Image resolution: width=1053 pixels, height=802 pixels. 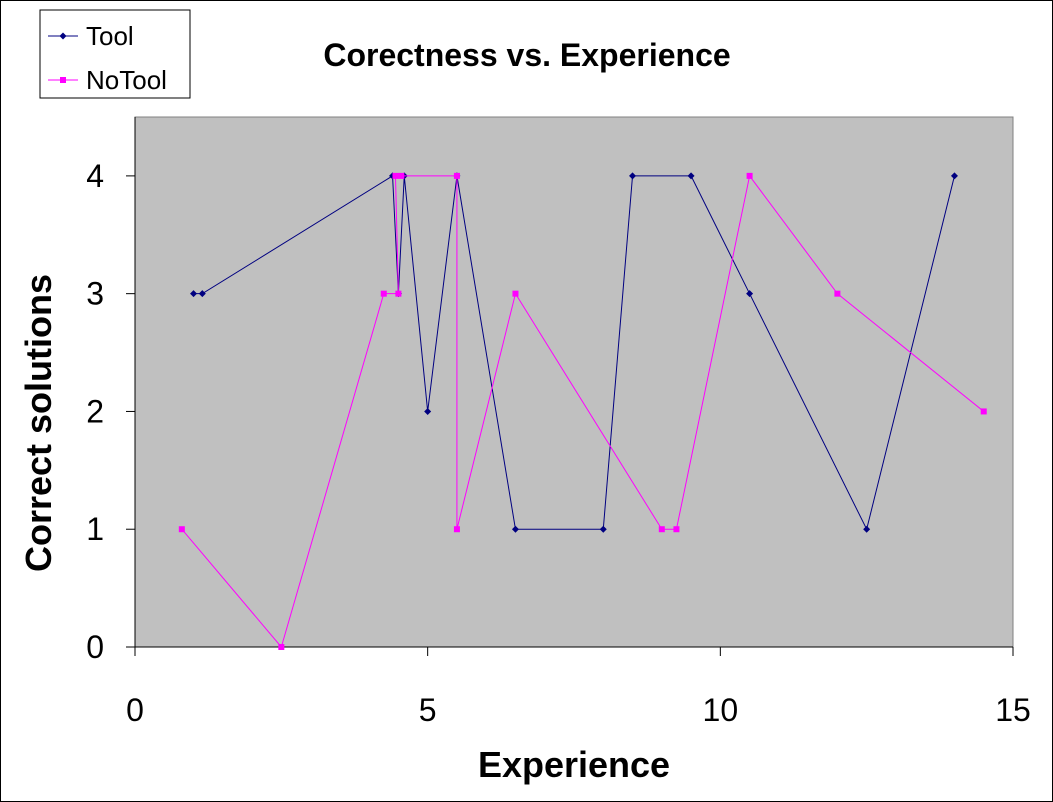 I want to click on x-tick-label: 0, so click(x=135, y=710).